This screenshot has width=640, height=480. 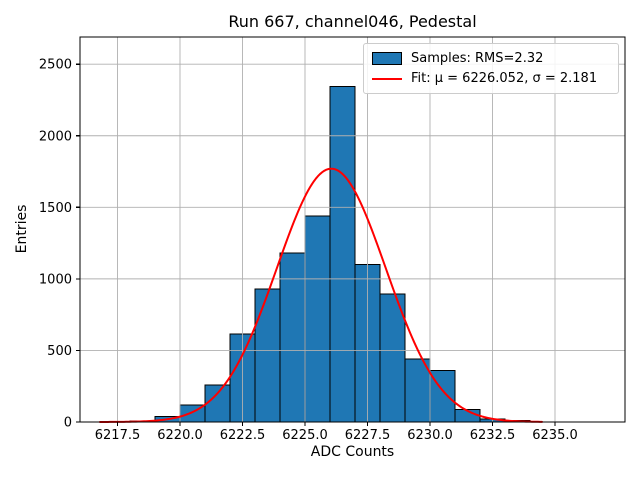 What do you see at coordinates (55, 208) in the screenshot?
I see `y-tick-label: 1500` at bounding box center [55, 208].